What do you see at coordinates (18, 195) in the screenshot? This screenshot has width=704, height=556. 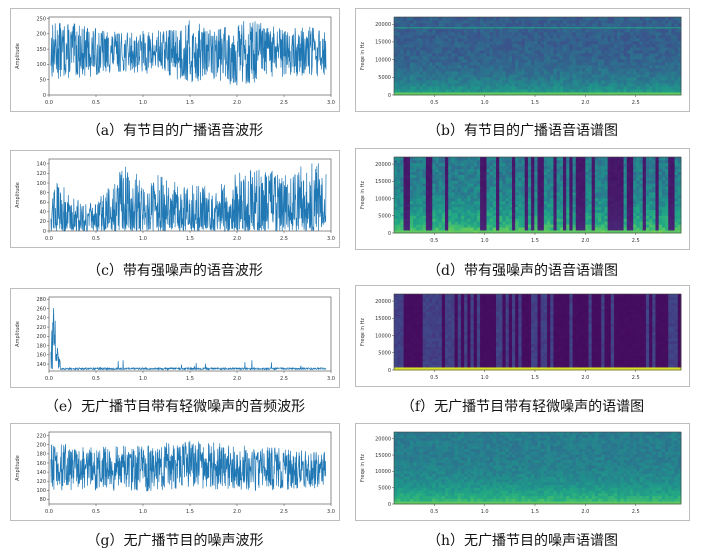 I see `y-axis-label: Amplitude` at bounding box center [18, 195].